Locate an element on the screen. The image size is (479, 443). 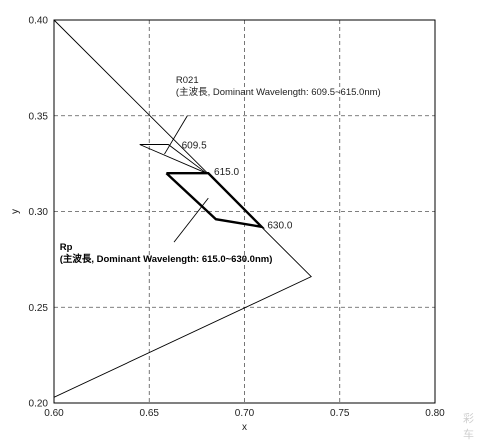
x-tick-labels: 0.60 0.65 0.70 0.75 0.80 is located at coordinates (244, 413).